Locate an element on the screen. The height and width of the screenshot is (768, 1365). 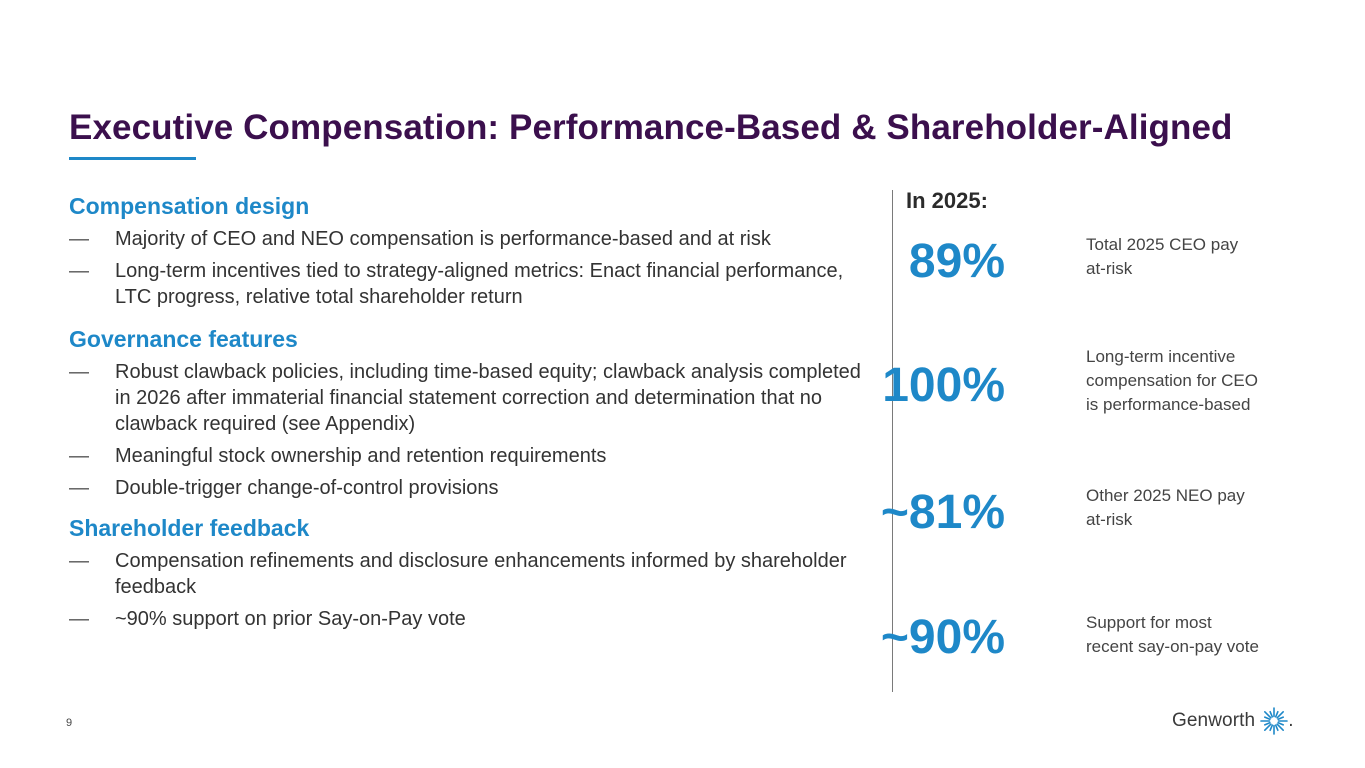
section-heading: Compensation design is located at coordinates (189, 206).